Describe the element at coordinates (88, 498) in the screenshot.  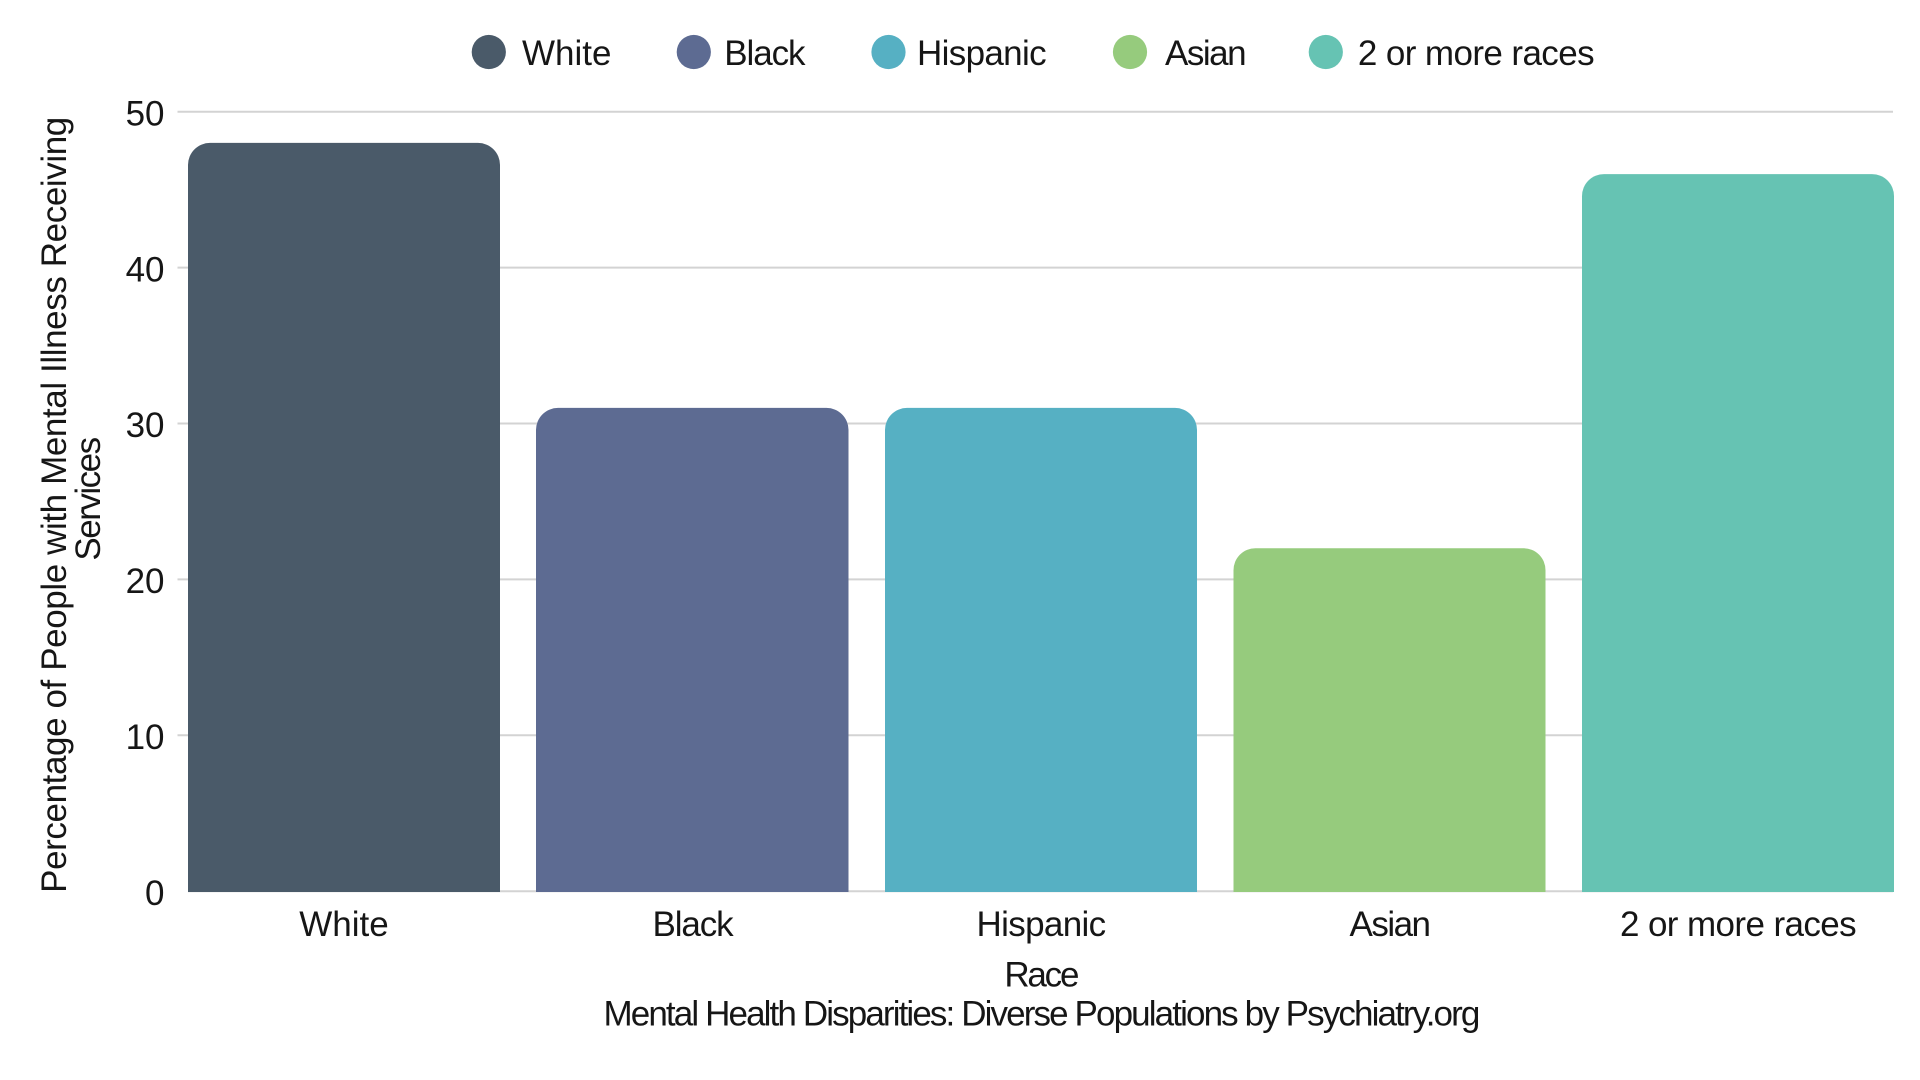
I see `svg-text: Services` at that location.